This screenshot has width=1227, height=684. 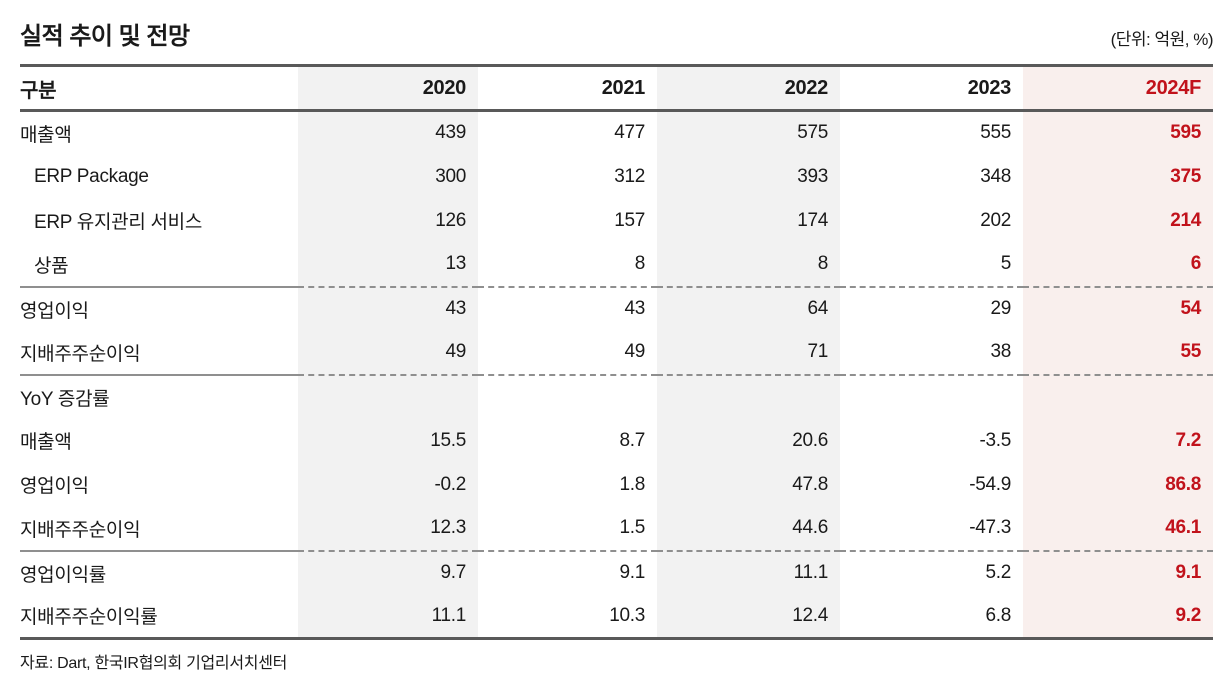 I want to click on unit-note: (단위: 억원, %), so click(x=1162, y=39).